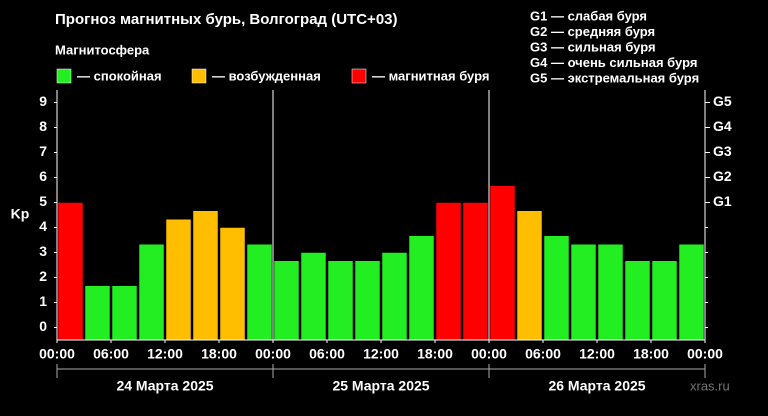 The width and height of the screenshot is (768, 416). Describe the element at coordinates (43, 126) in the screenshot. I see `y-tick-label: 8` at that location.